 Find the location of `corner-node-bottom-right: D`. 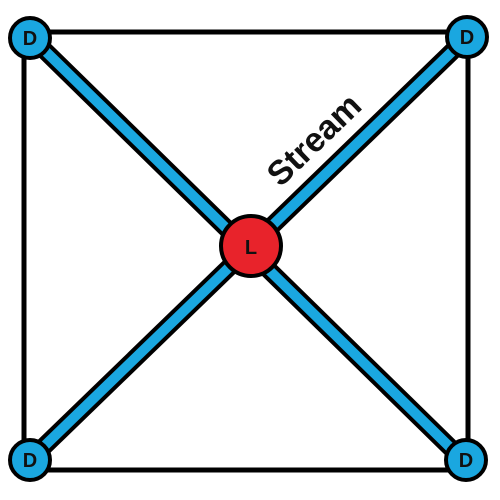

corner-node-bottom-right: D is located at coordinates (466, 460).